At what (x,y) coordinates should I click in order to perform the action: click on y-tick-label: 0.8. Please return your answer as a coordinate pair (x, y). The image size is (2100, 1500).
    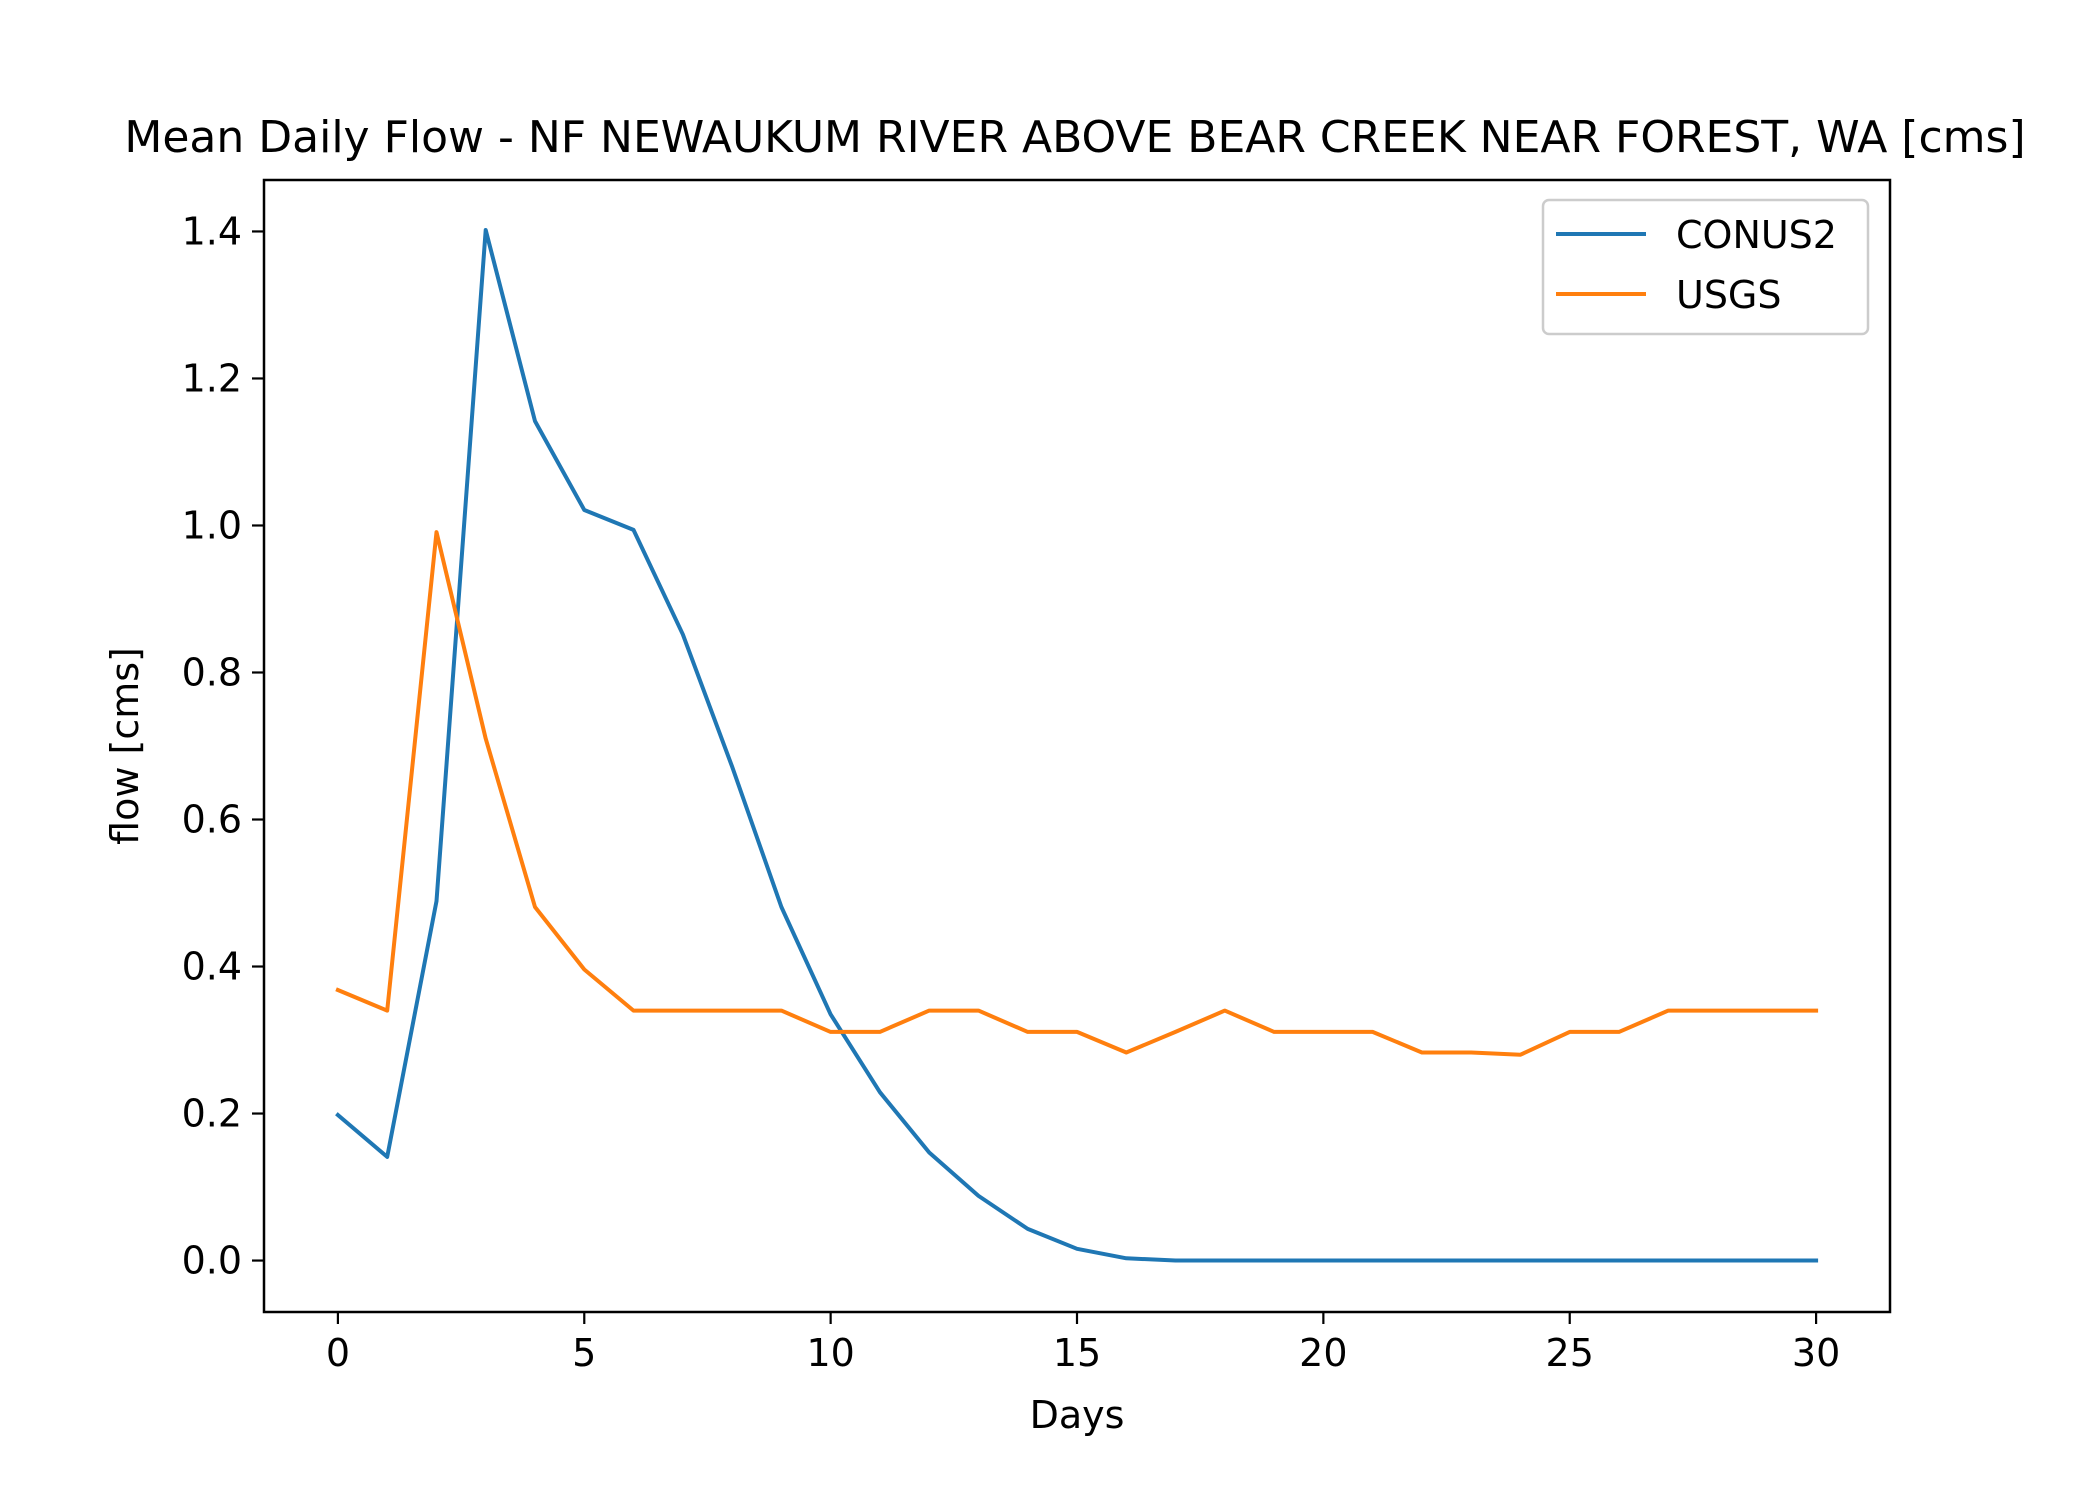
    Looking at the image, I should click on (212, 672).